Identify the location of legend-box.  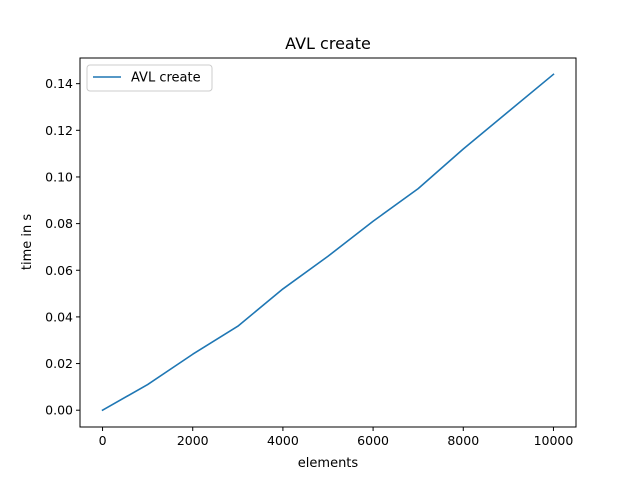
(149, 78).